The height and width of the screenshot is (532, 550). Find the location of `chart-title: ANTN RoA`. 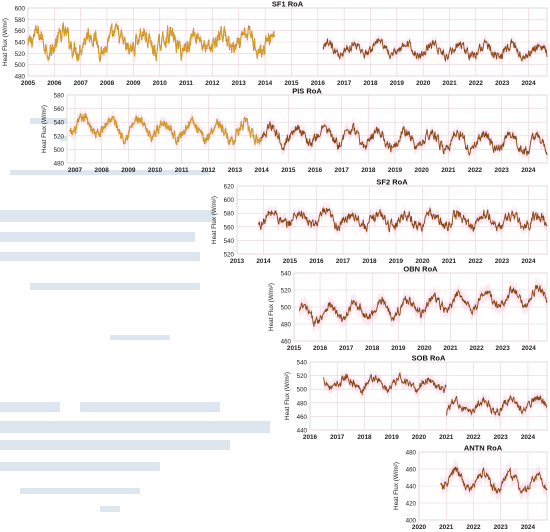

chart-title: ANTN RoA is located at coordinates (483, 448).